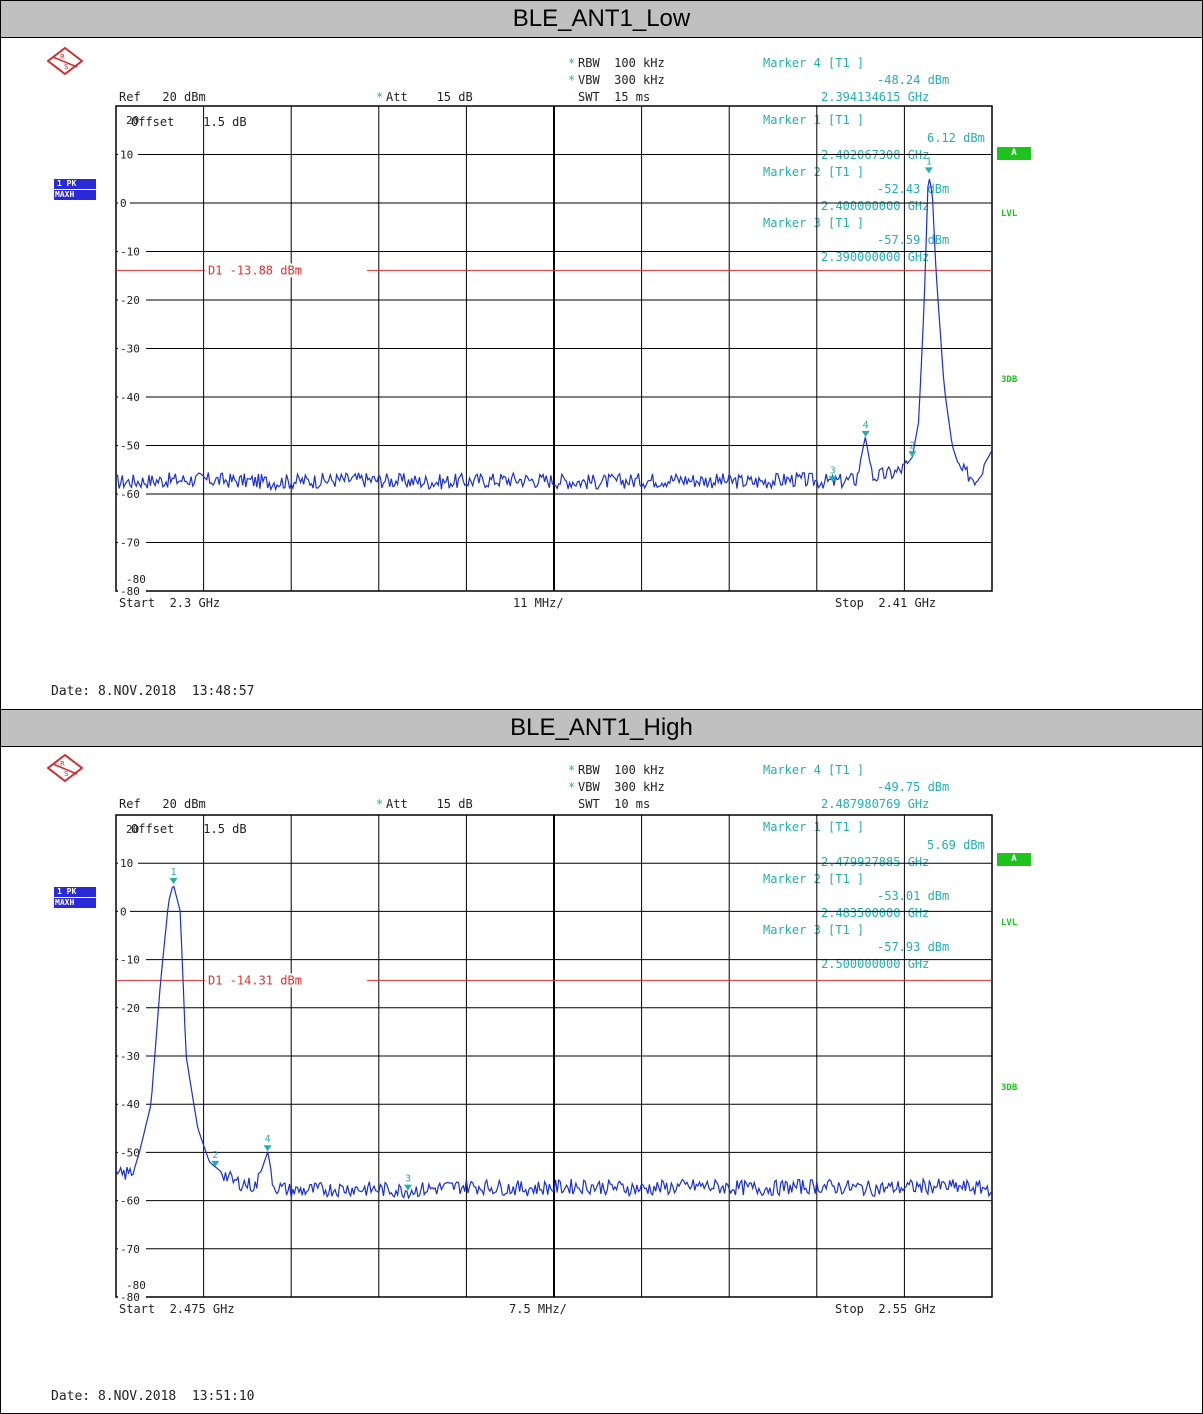 The width and height of the screenshot is (1203, 1414). What do you see at coordinates (875, 913) in the screenshot?
I see `marker2-freq: 2.483500000 GHz` at bounding box center [875, 913].